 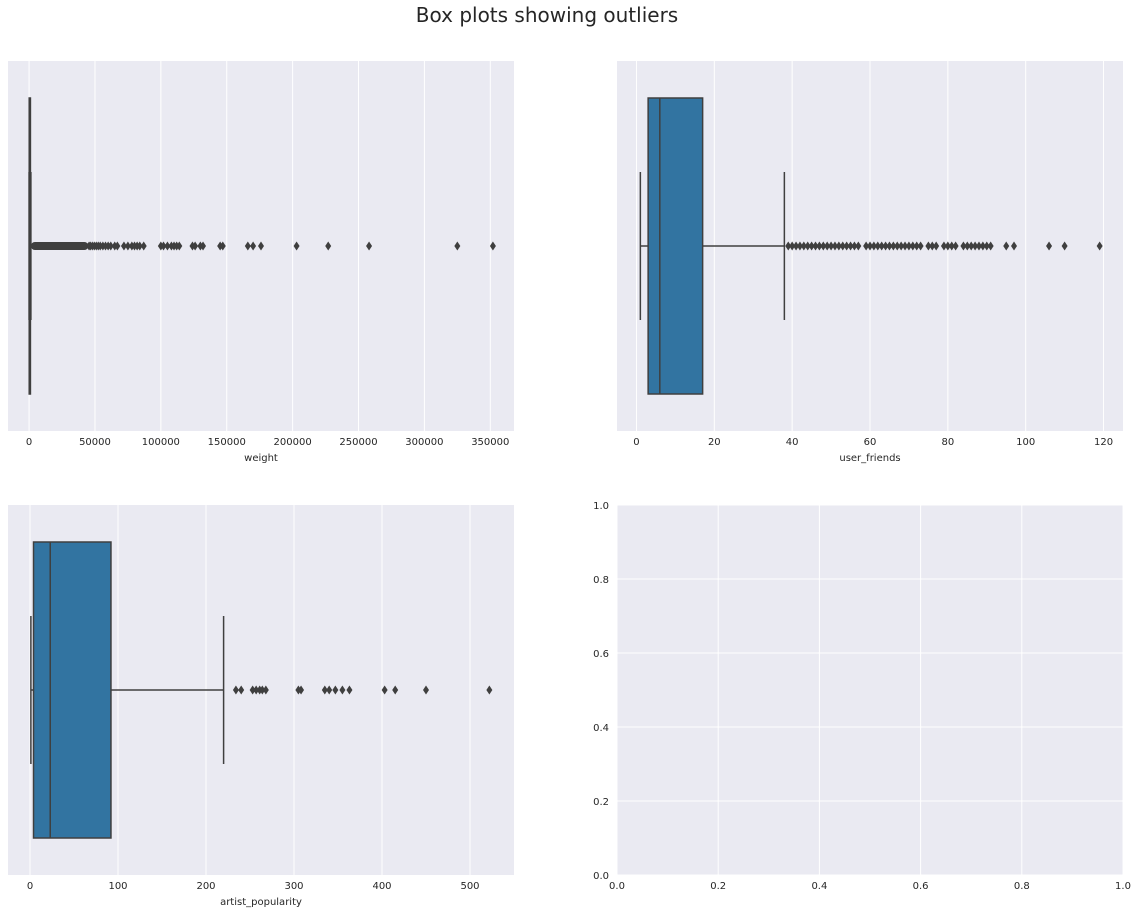 What do you see at coordinates (205, 886) in the screenshot?
I see `x-tick-label: 200` at bounding box center [205, 886].